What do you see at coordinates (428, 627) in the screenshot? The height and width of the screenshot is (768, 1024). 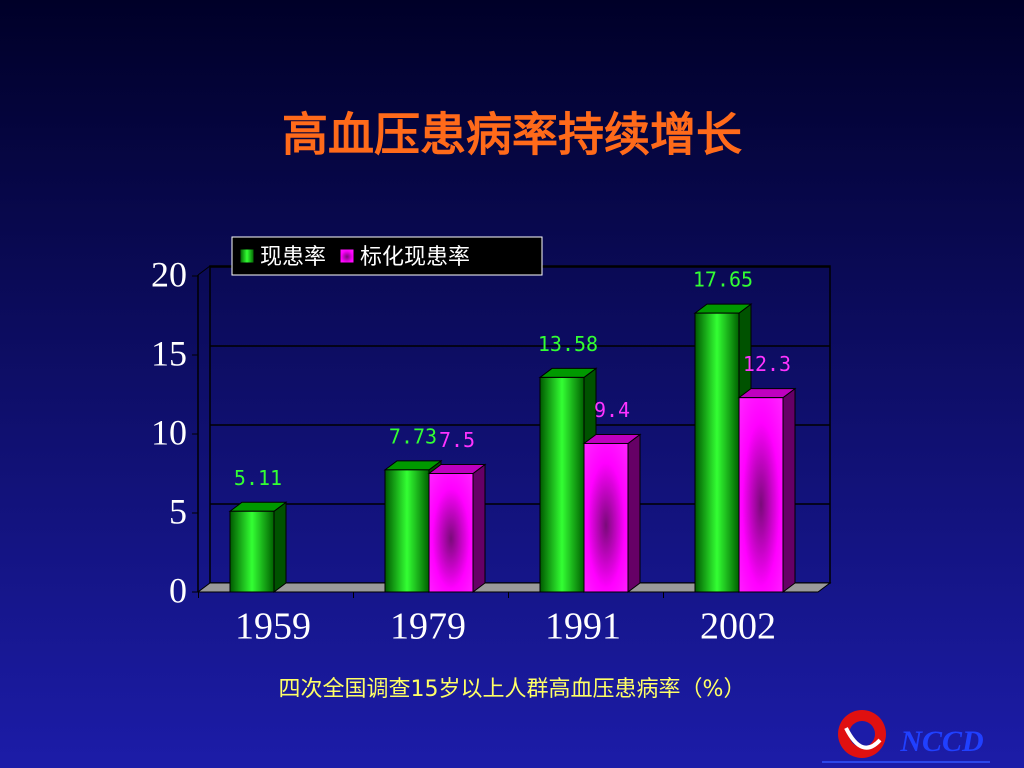 I see `x-tick-label: 1979` at bounding box center [428, 627].